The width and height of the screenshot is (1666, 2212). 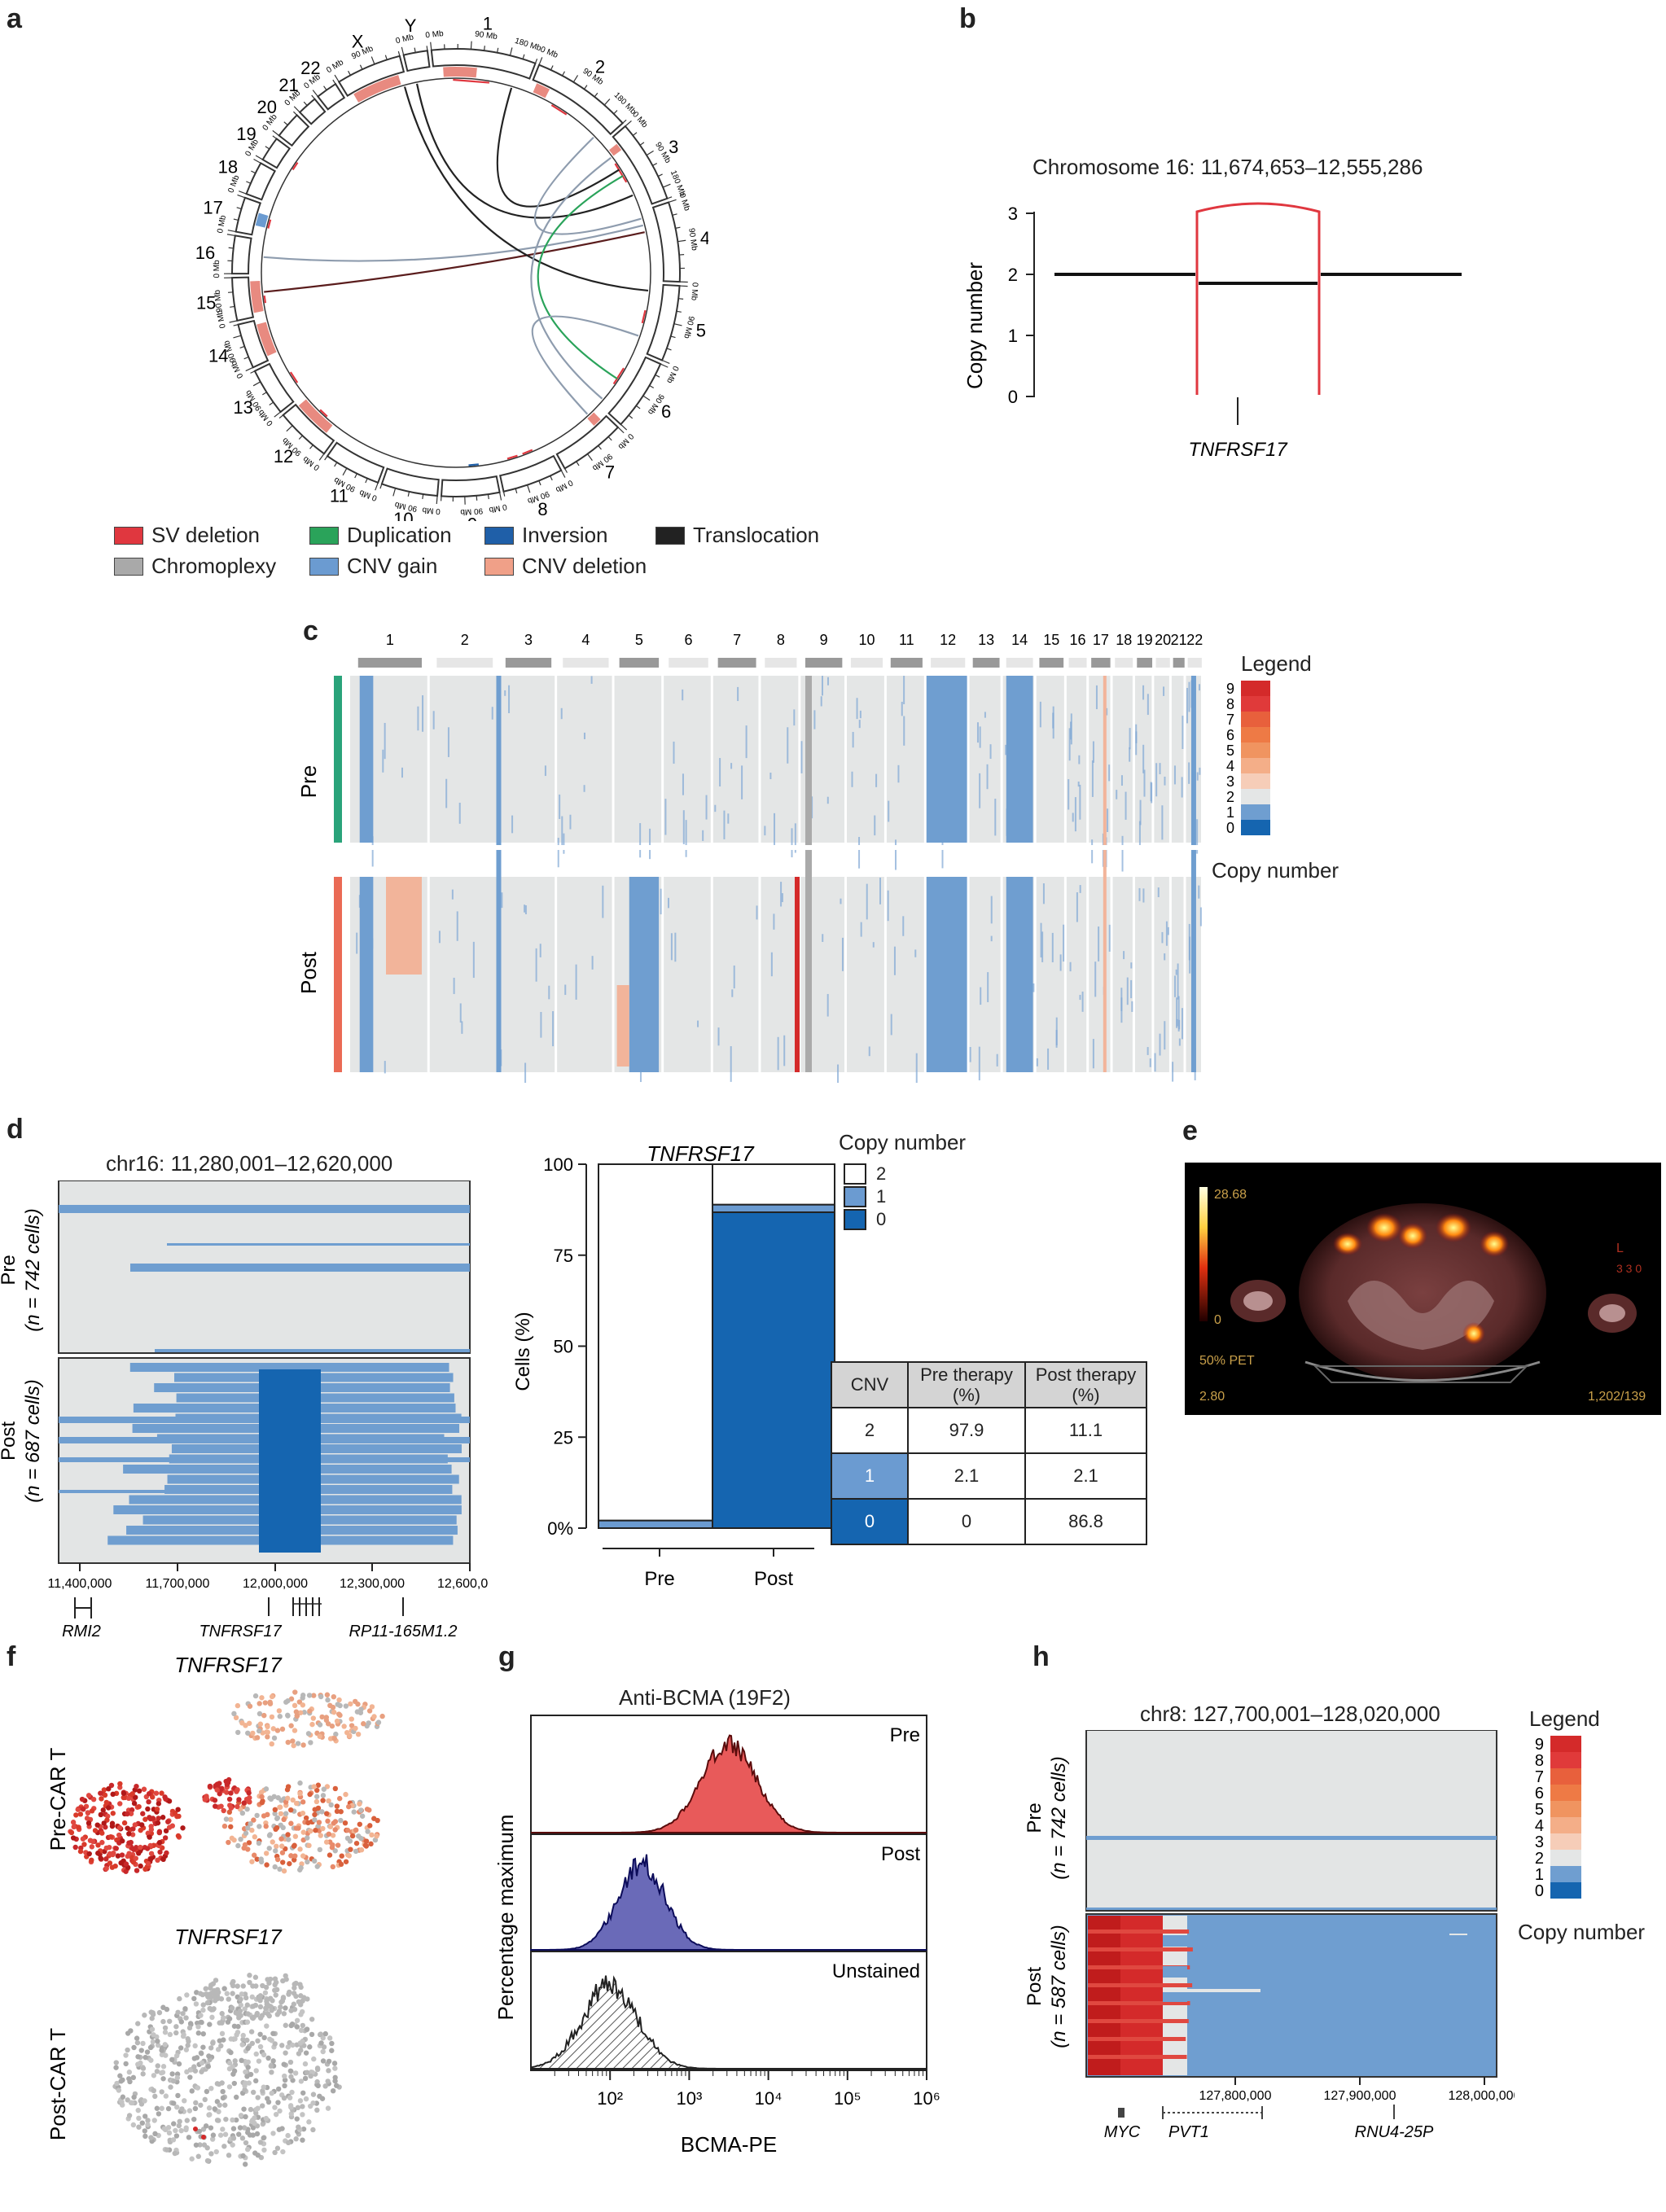 What do you see at coordinates (242, 254) in the screenshot?
I see `chromosome-segment` at bounding box center [242, 254].